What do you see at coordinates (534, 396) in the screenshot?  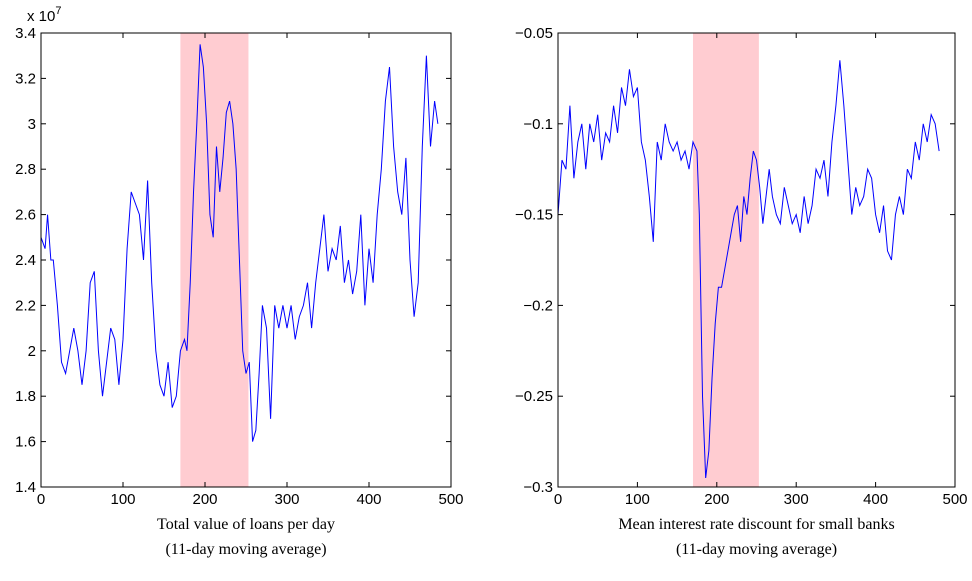 I see `y-tick-label: −0.25` at bounding box center [534, 396].